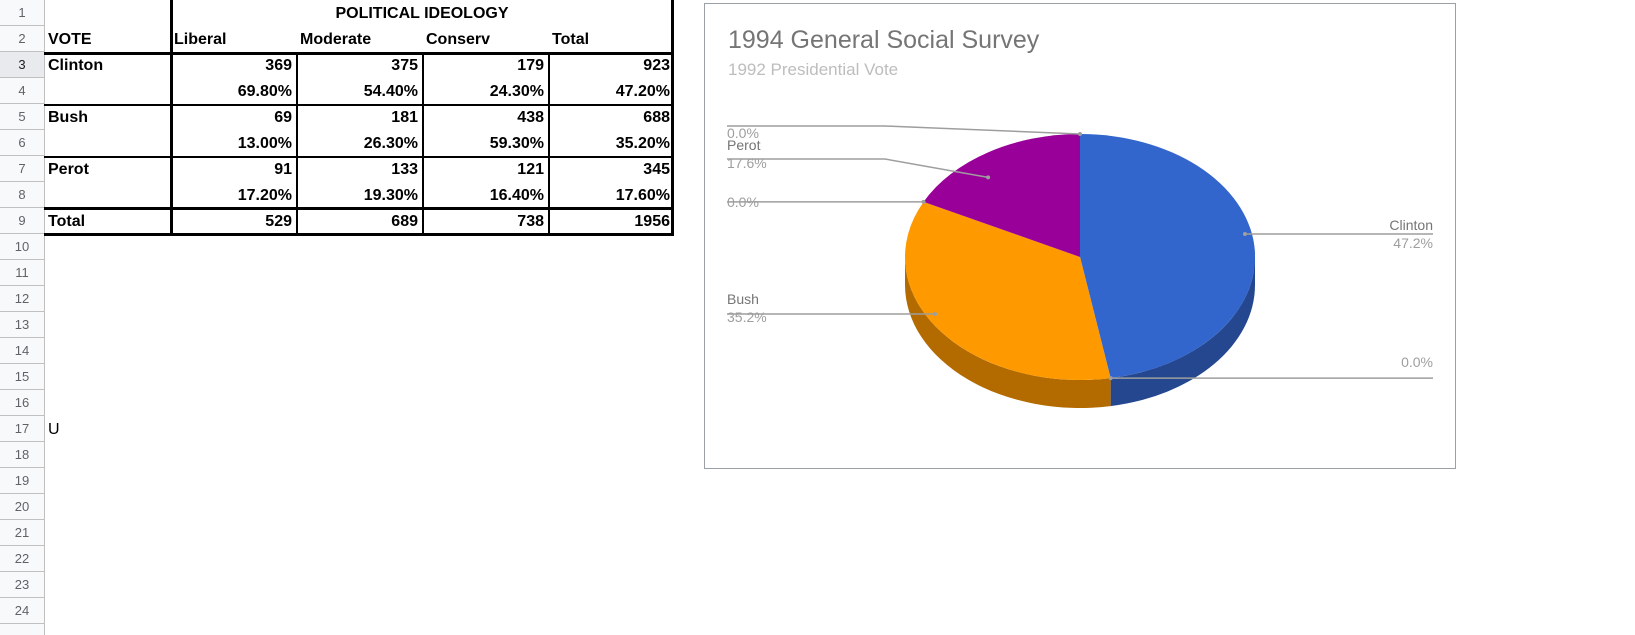 Image resolution: width=1635 pixels, height=635 pixels. I want to click on percent-cell: 16.40%, so click(516, 195).